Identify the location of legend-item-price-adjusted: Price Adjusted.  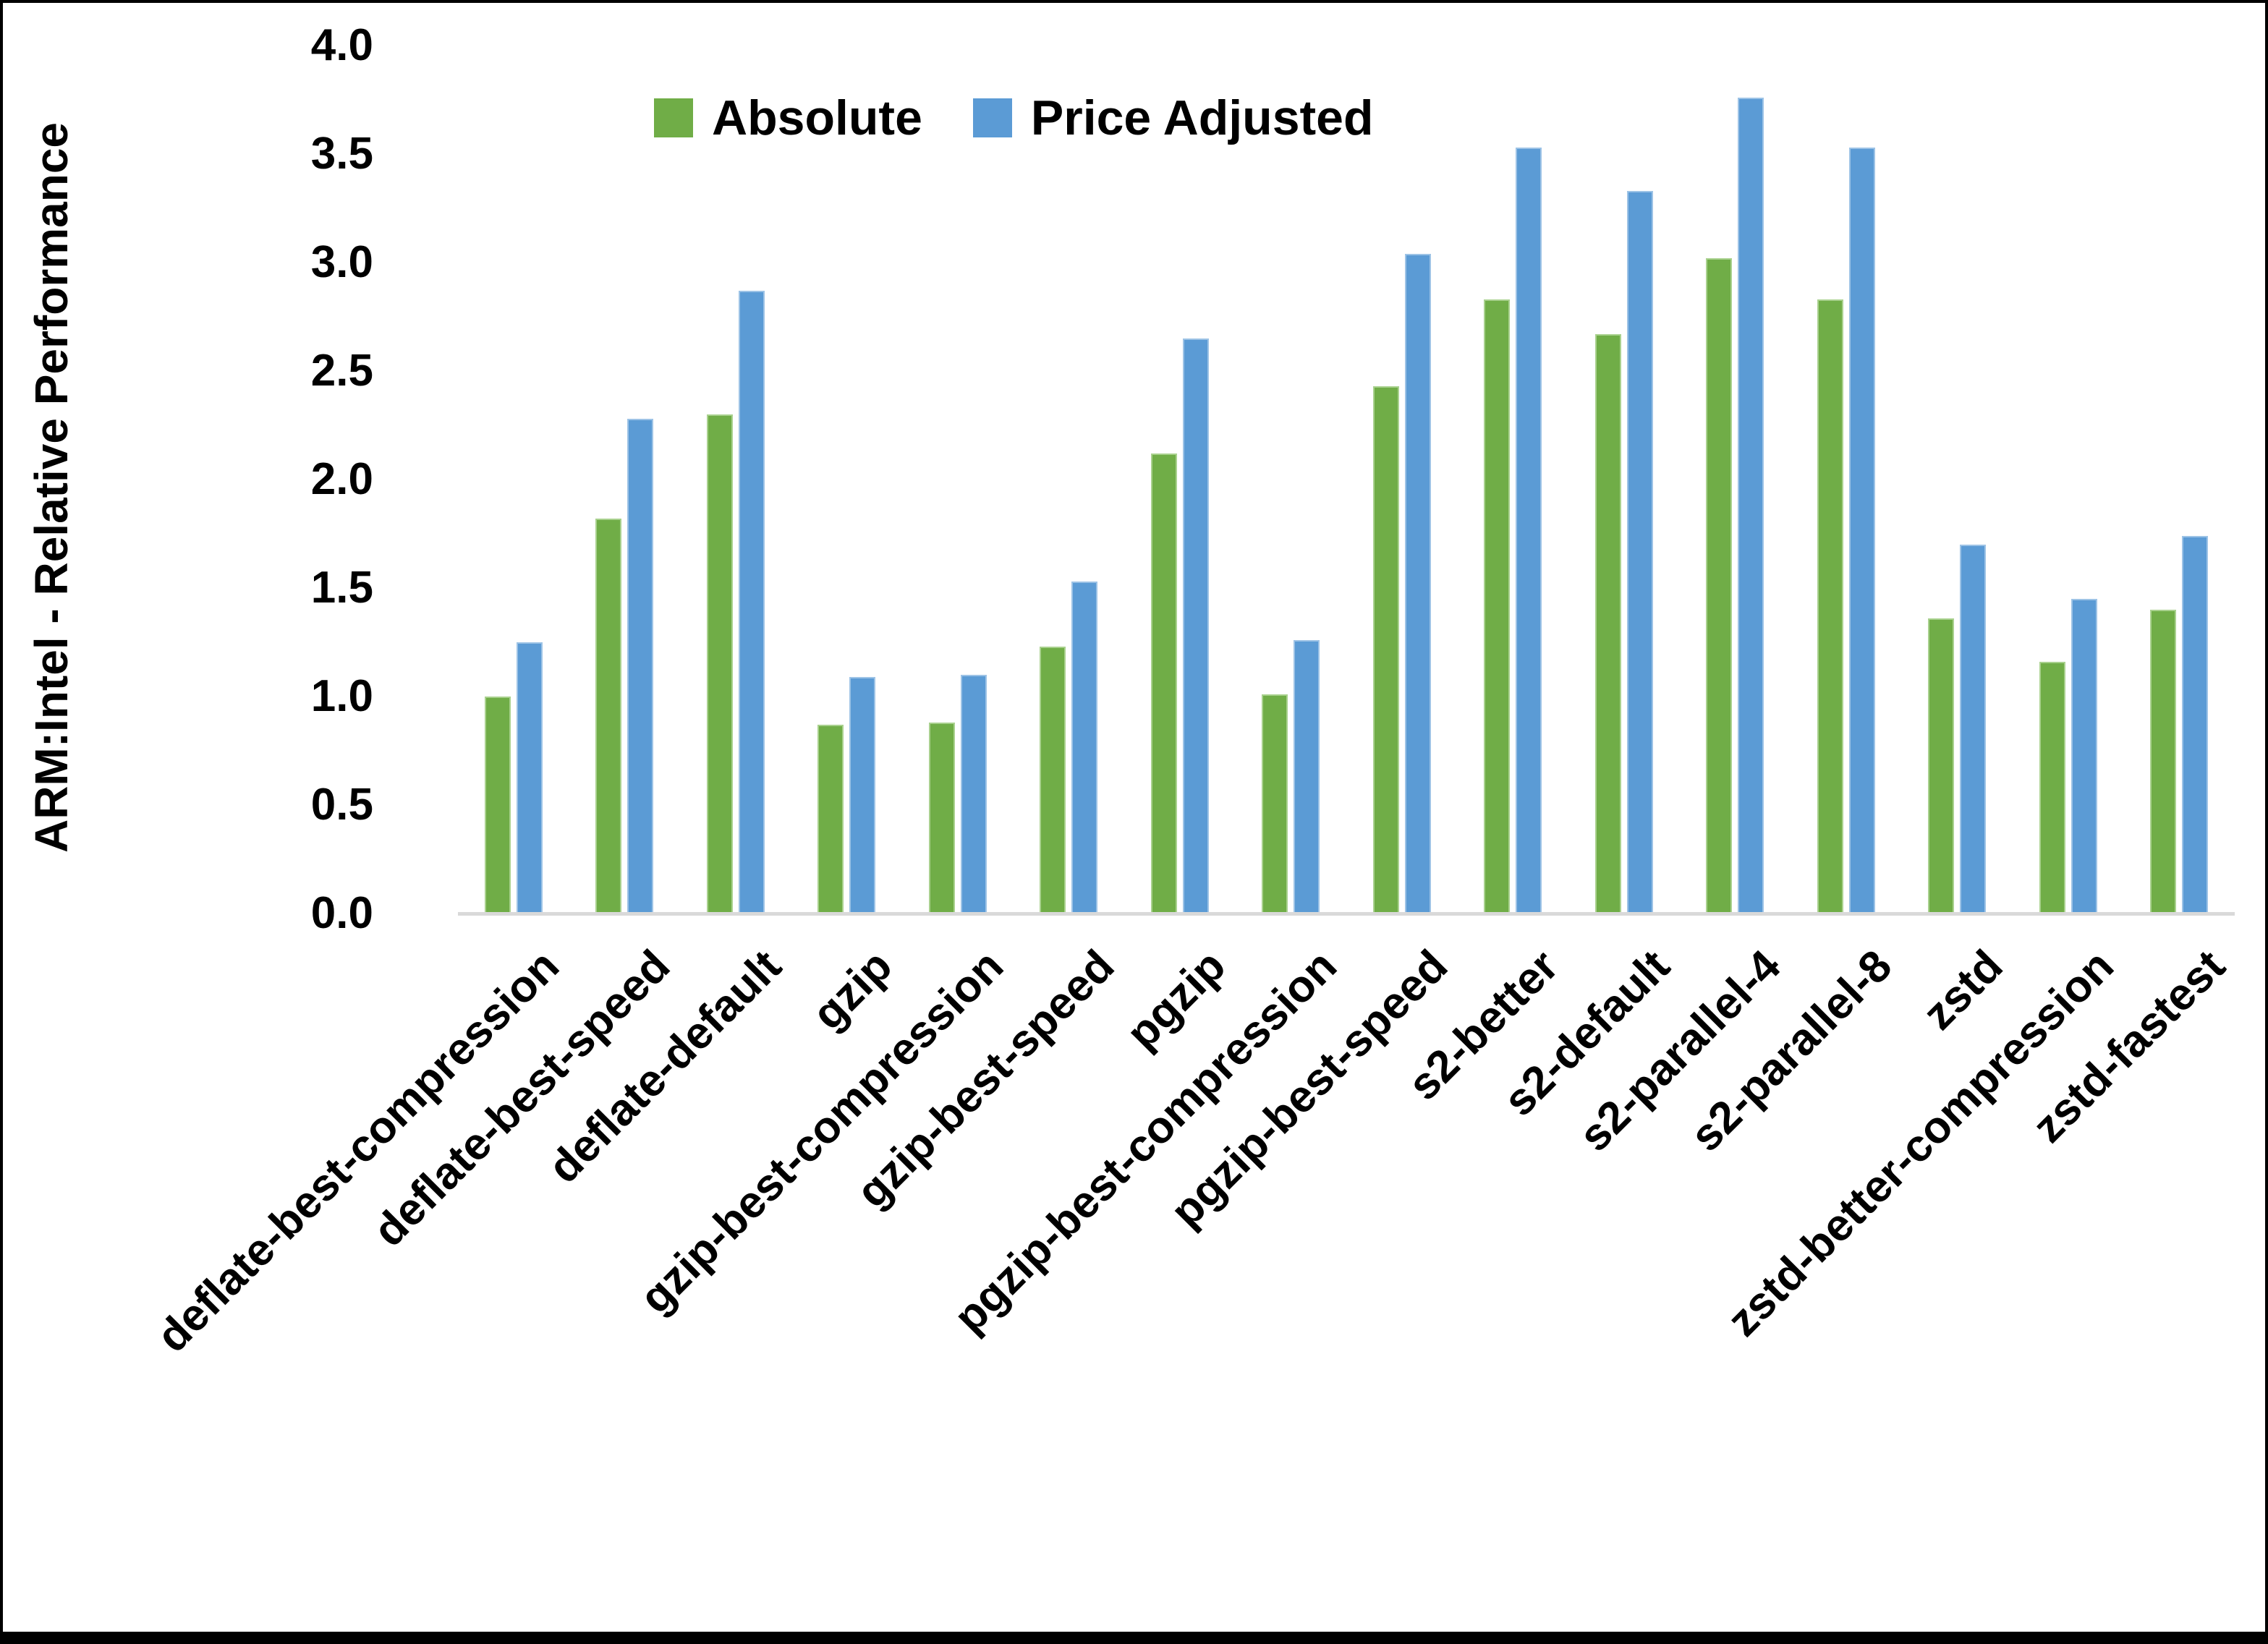
(1173, 118).